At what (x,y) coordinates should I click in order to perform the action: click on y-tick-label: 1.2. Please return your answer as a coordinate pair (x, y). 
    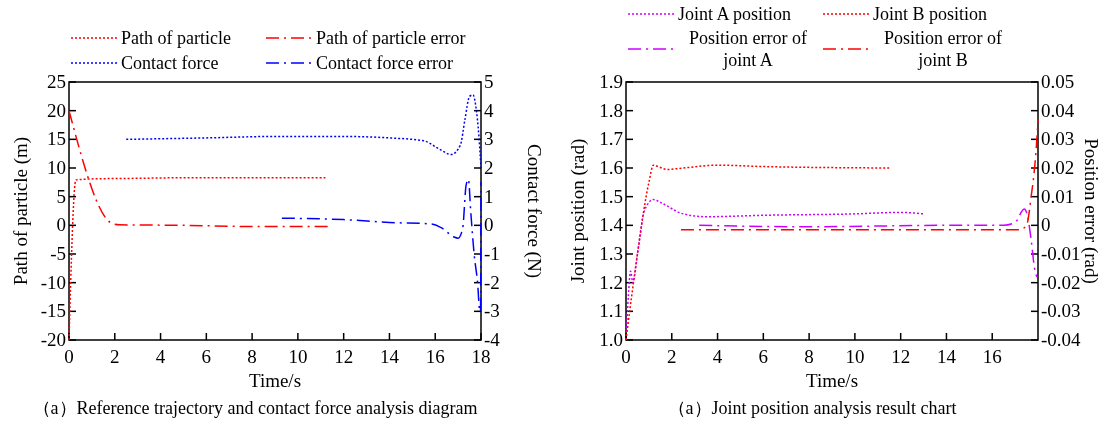
    Looking at the image, I should click on (611, 282).